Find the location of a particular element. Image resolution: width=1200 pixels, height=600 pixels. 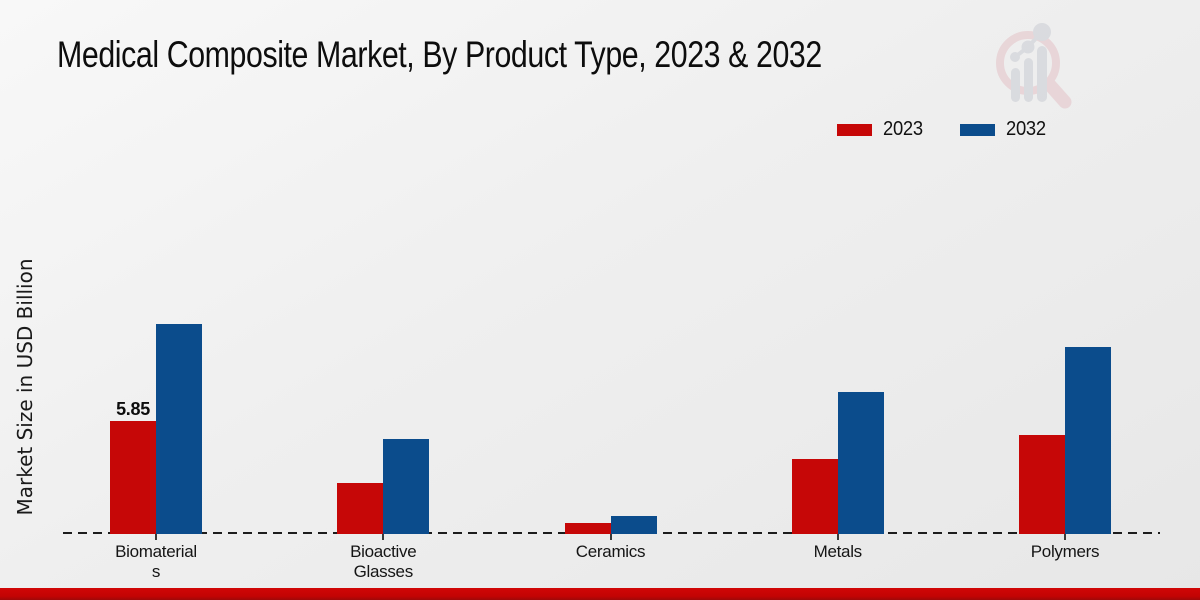

legend-item-2023: 2023 is located at coordinates (881, 129).